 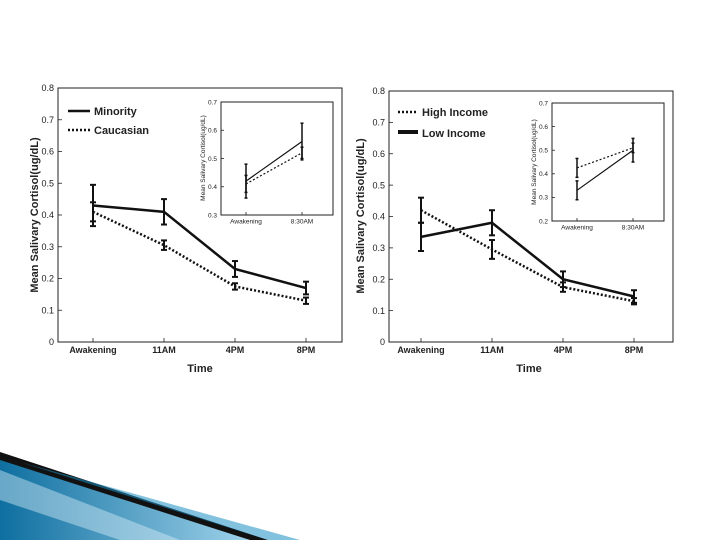 I want to click on legend-label-high-income: High Income, so click(x=455, y=113).